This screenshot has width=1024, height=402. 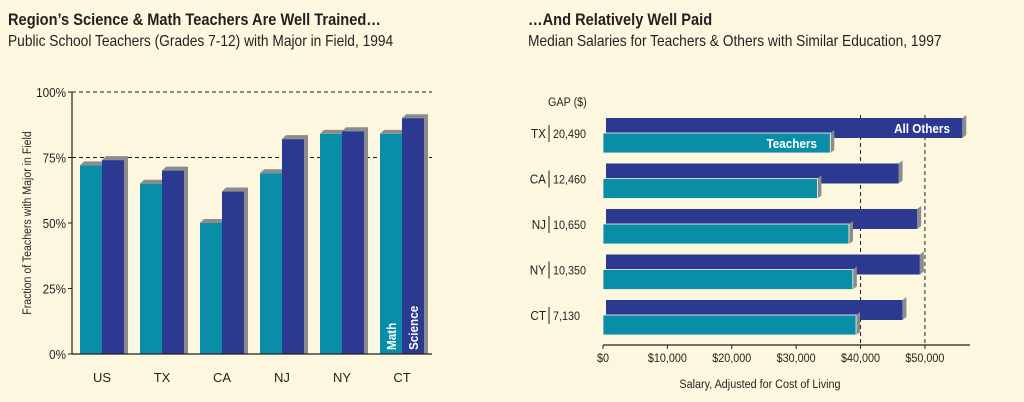 I want to click on x-tick-label-right: $50,000, so click(x=924, y=359).